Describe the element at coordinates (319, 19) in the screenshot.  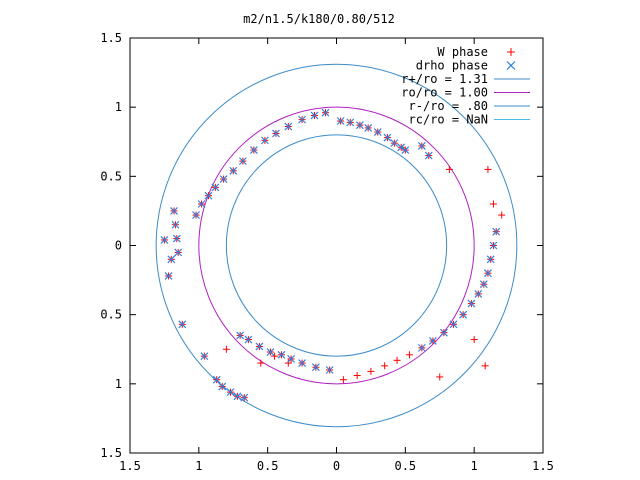
I see `chart-title: m2/n1.5/k180/0.80/512` at that location.